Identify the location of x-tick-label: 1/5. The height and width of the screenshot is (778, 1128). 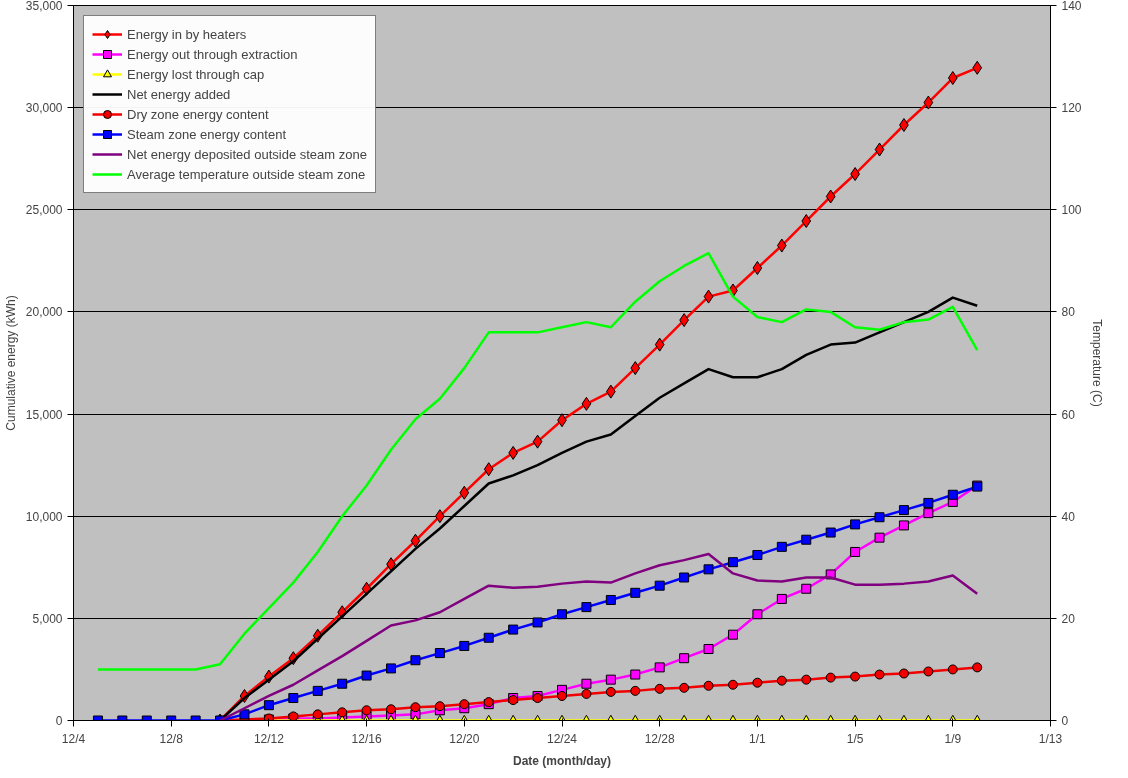
(855, 738).